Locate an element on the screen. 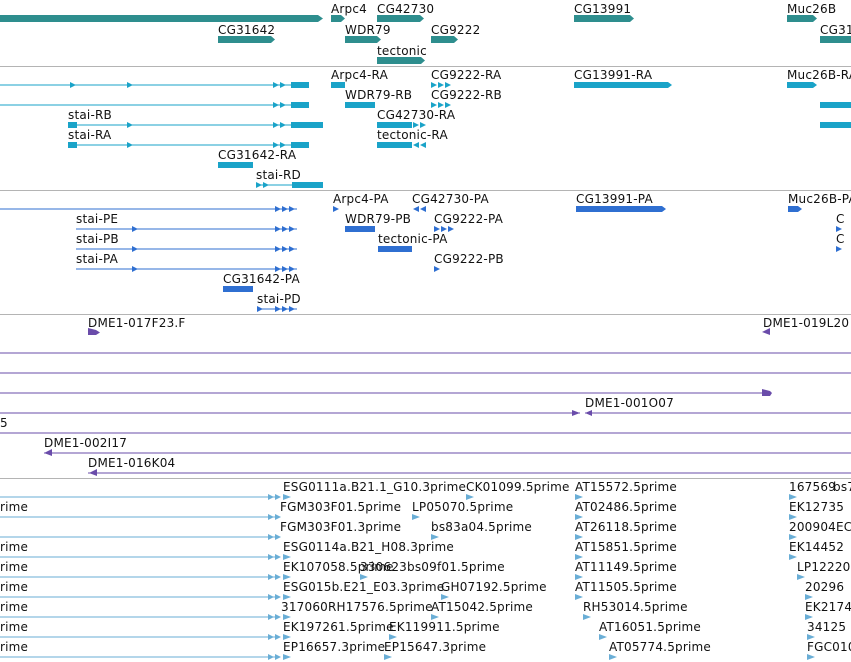 The width and height of the screenshot is (851, 662). transcript-label: WDR79-RB is located at coordinates (379, 95).